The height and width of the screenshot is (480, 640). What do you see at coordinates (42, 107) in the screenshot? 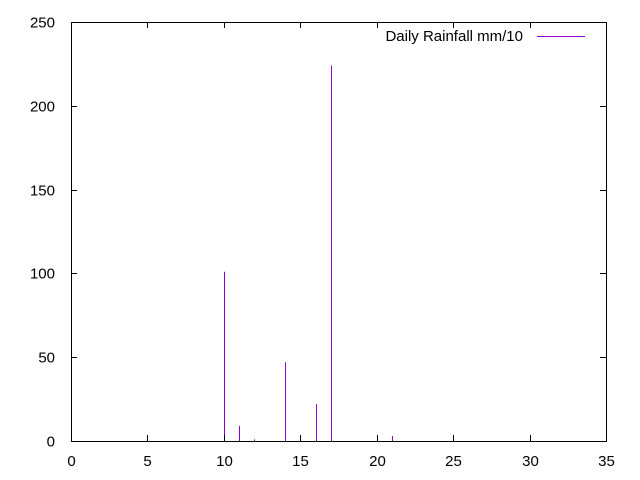
I see `y-tick-label: 200` at bounding box center [42, 107].